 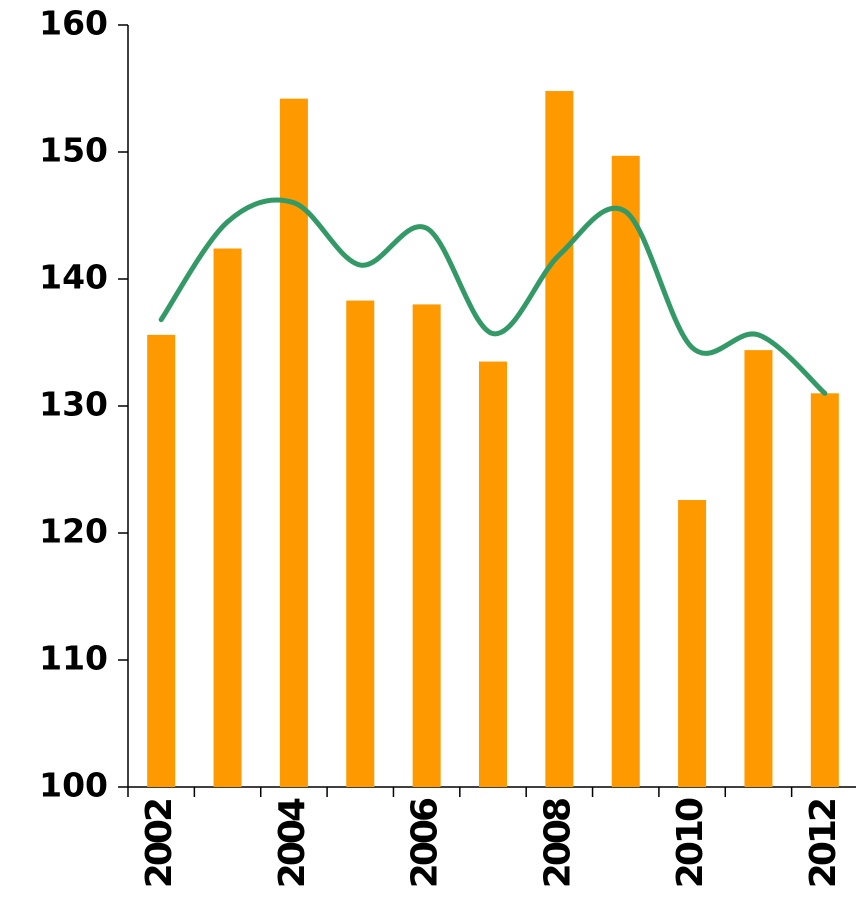 I want to click on y-tick-label: 120, so click(x=73, y=531).